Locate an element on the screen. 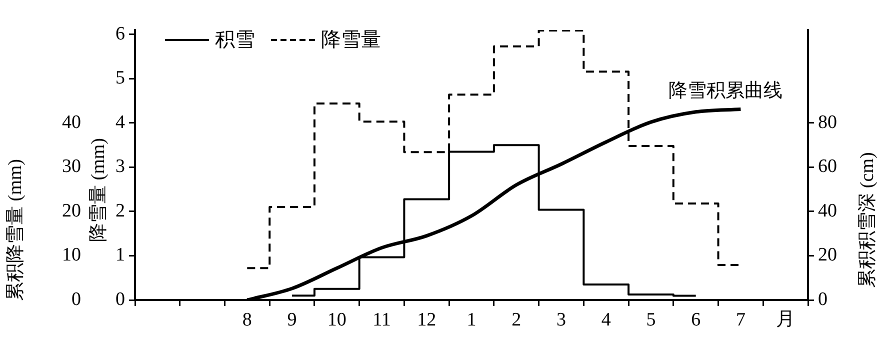  y-tick-label: 2 is located at coordinates (120, 211).